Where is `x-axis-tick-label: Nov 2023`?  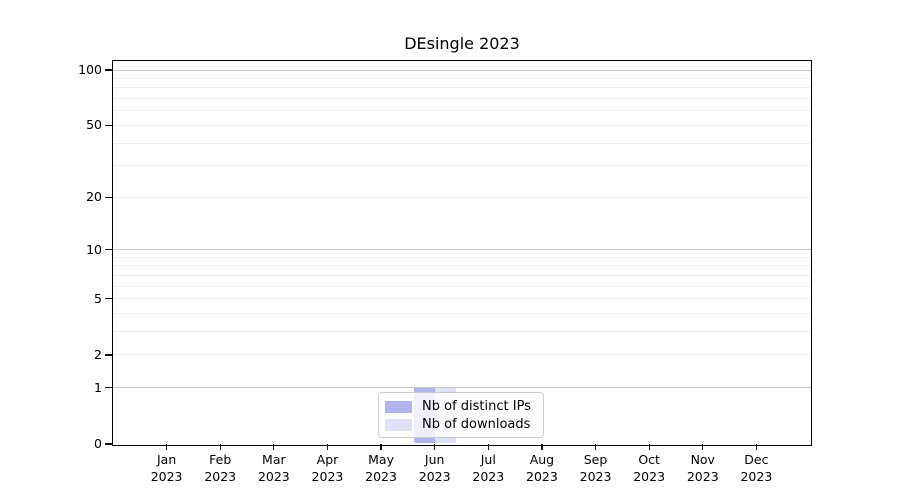
x-axis-tick-label: Nov 2023 is located at coordinates (702, 468).